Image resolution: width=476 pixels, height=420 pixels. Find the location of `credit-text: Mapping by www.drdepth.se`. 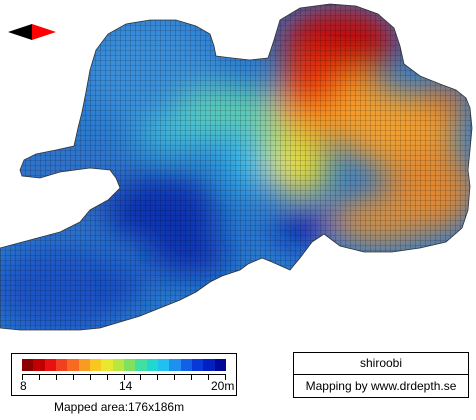

credit-text: Mapping by www.drdepth.se is located at coordinates (381, 386).